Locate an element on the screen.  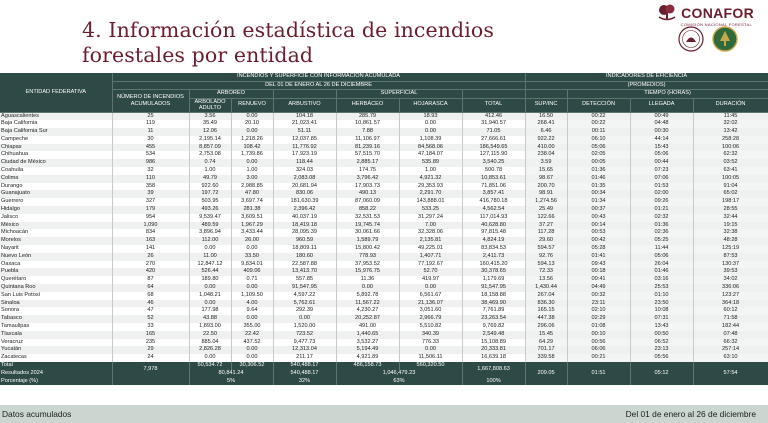
cell-hojarasca: 2,966.79 is located at coordinates (431, 319).